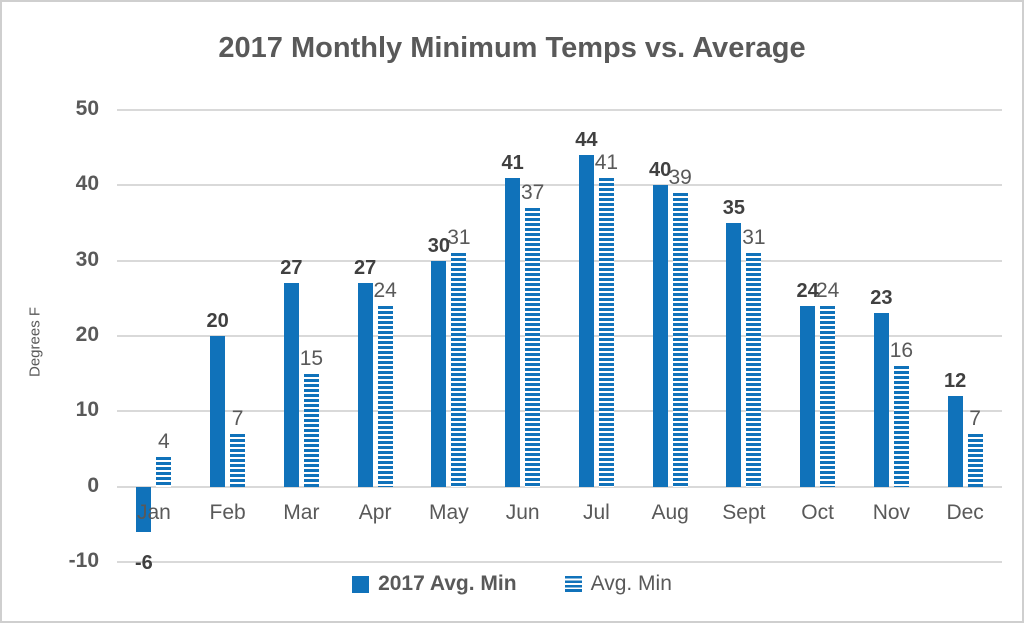  What do you see at coordinates (828, 396) in the screenshot?
I see `bar-avg-min-oct` at bounding box center [828, 396].